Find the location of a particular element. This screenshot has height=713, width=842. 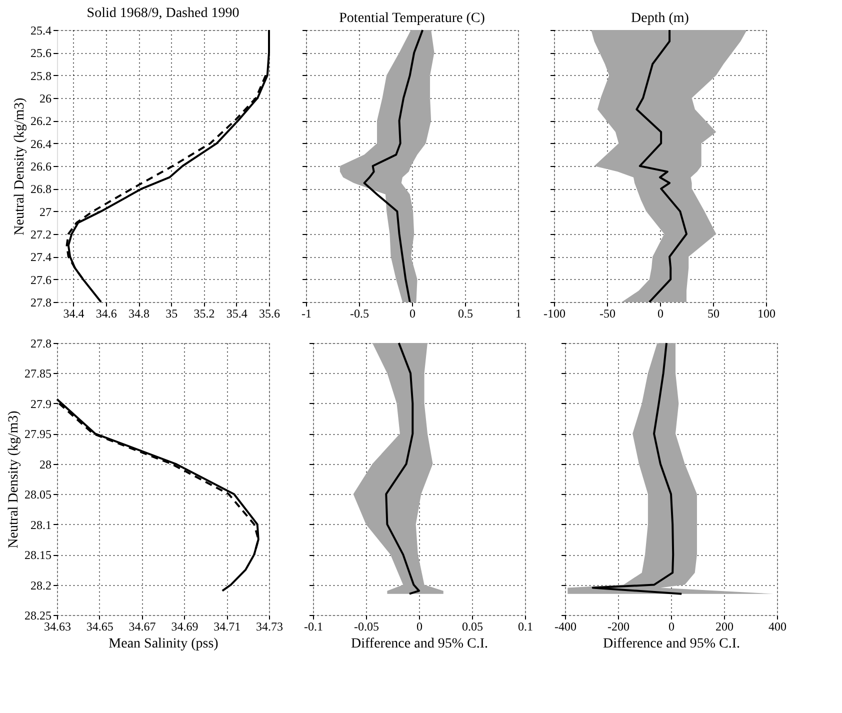

y-tick-label: 26.2 is located at coordinates (41, 121).